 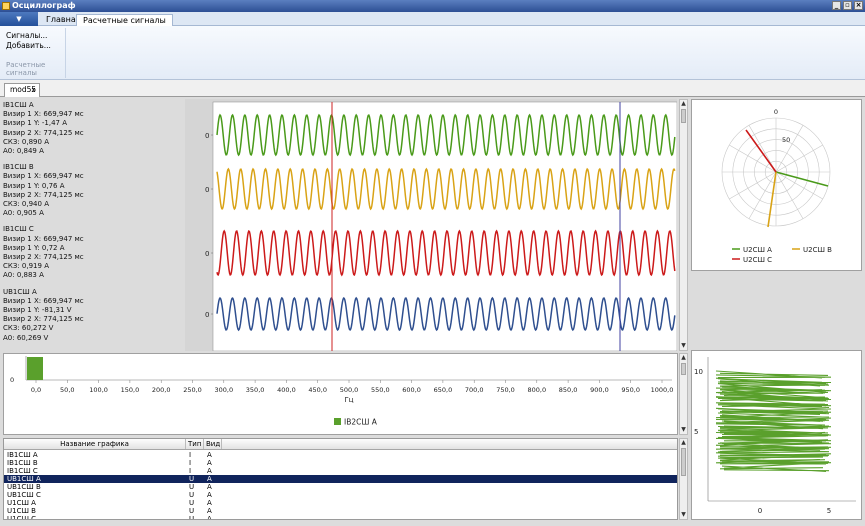 What do you see at coordinates (223, 390) in the screenshot?
I see `spectrum-x-tick-label: 300,0` at bounding box center [223, 390].